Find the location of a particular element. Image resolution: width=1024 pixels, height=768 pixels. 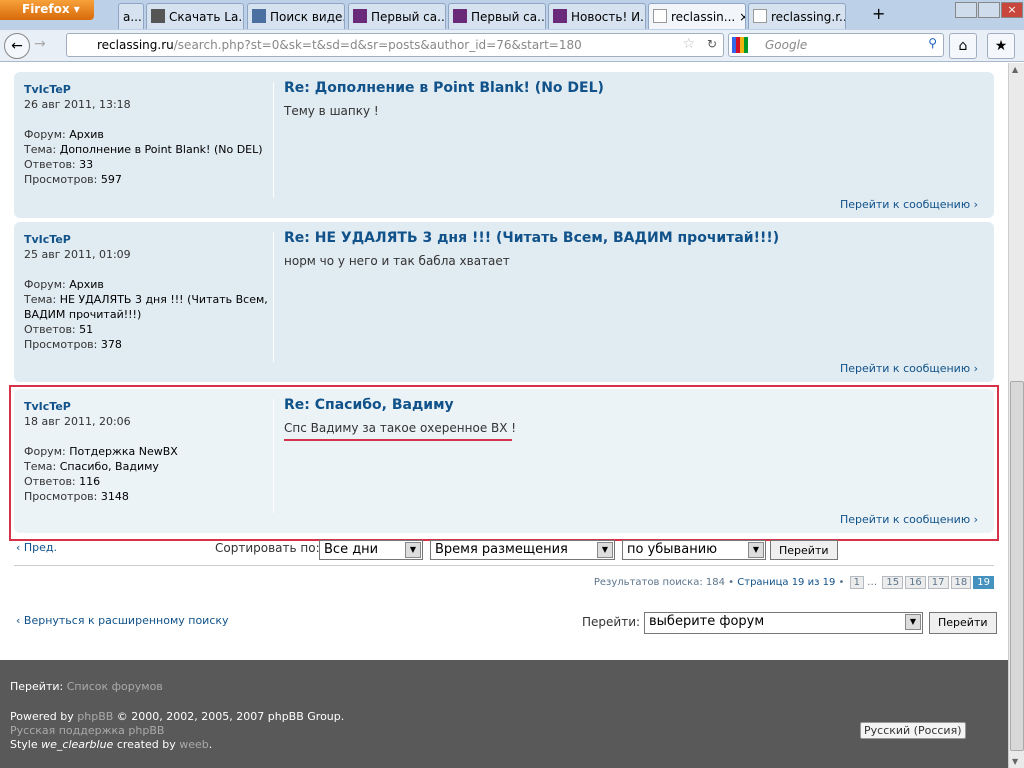

favicon-icon is located at coordinates (460, 16).